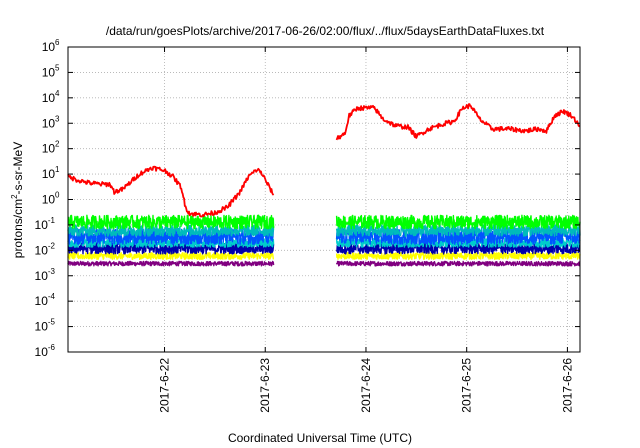 The height and width of the screenshot is (448, 640). I want to click on y-axis-label-pre: protons/cm, so click(18, 228).